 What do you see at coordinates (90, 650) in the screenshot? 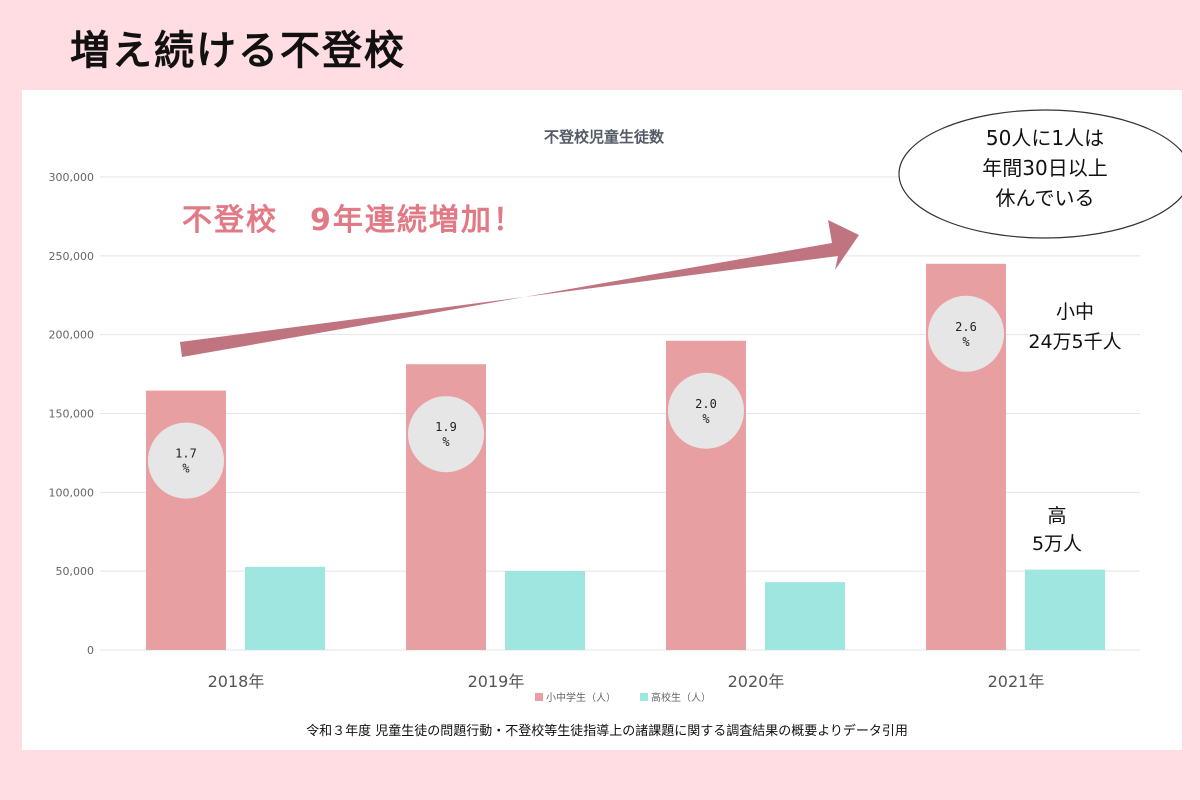
I see `y-tick-label: 0` at bounding box center [90, 650].